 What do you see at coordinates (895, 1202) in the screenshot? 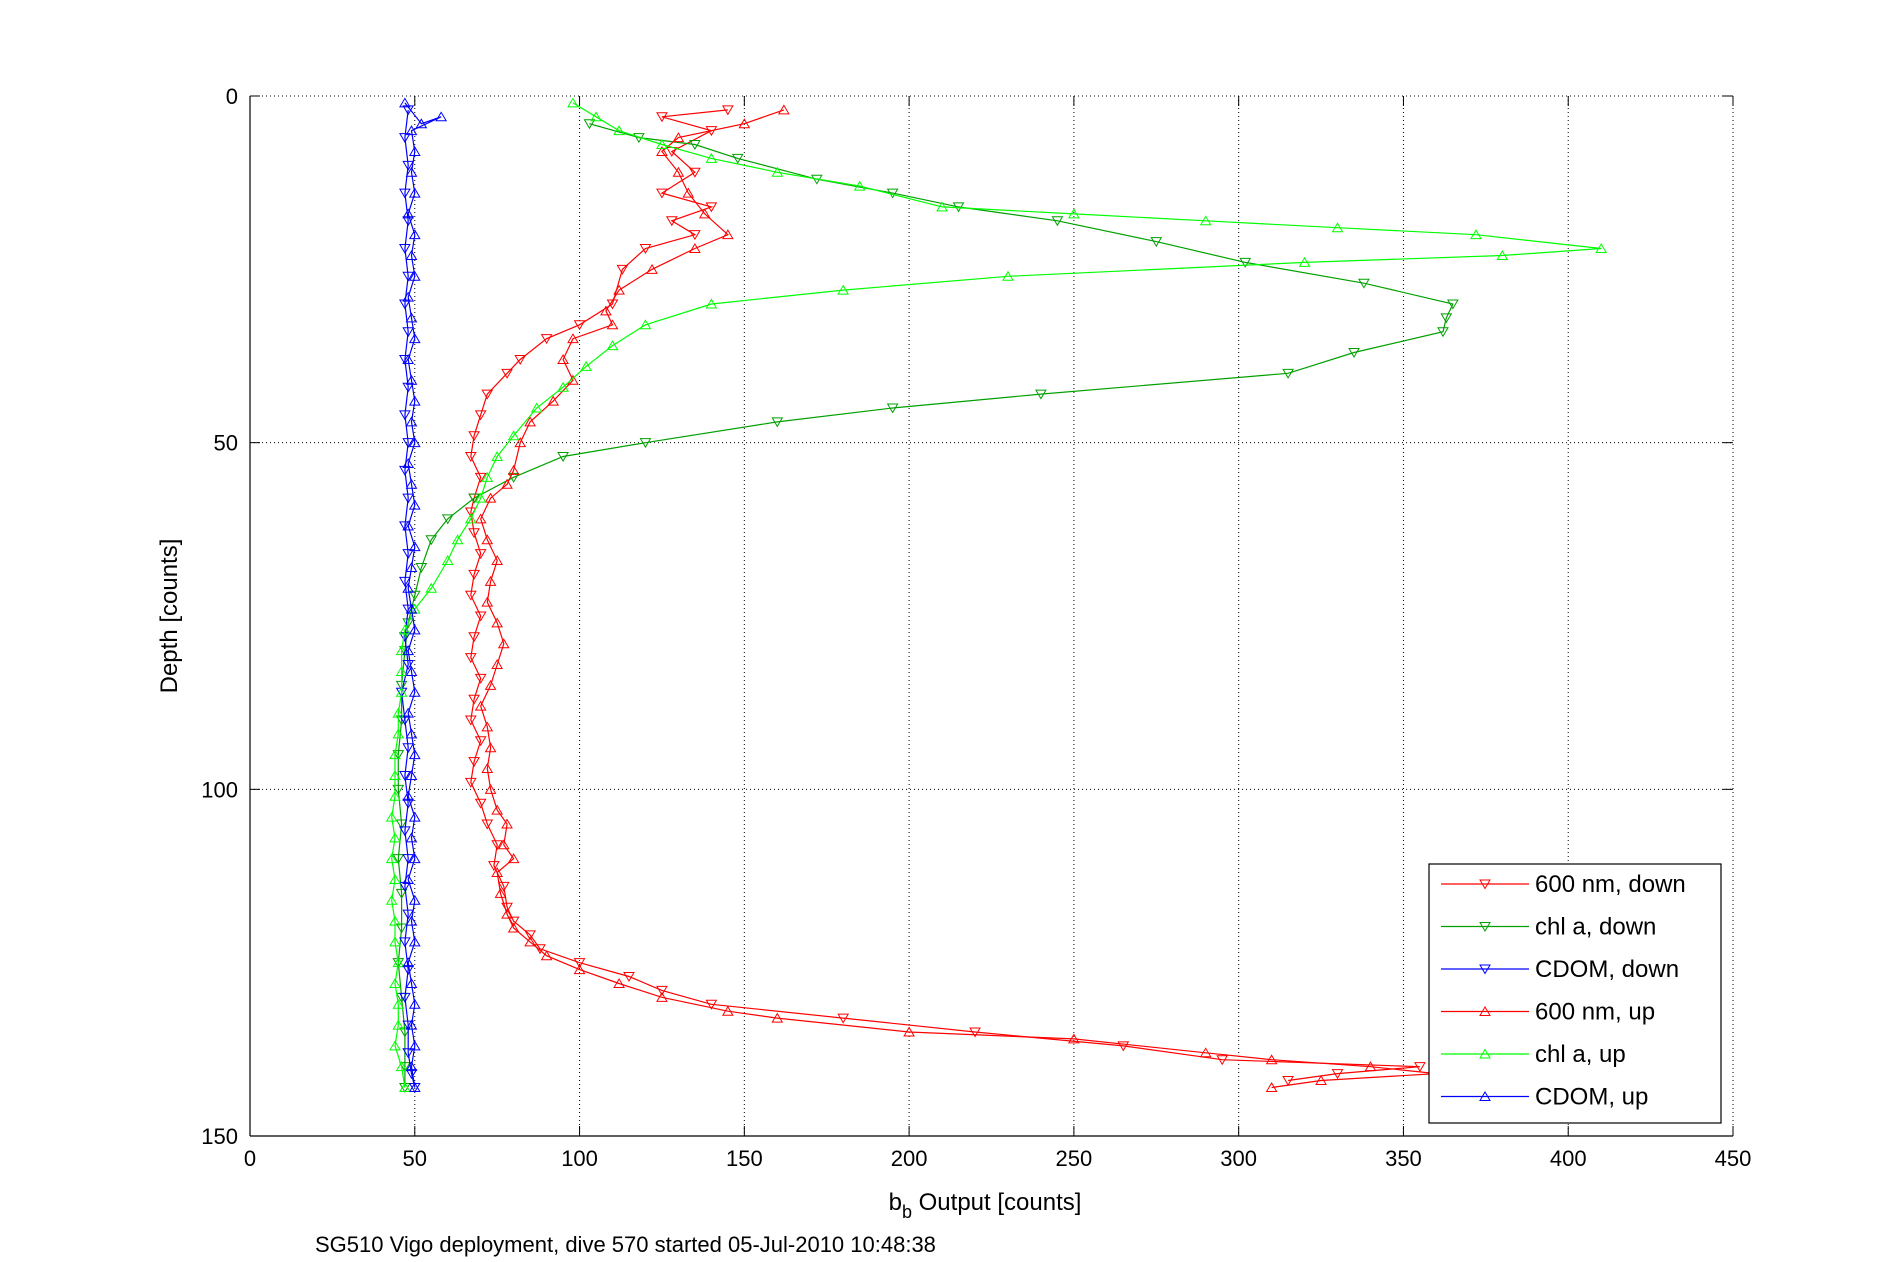
I see `x-axis-label-main: b` at bounding box center [895, 1202].